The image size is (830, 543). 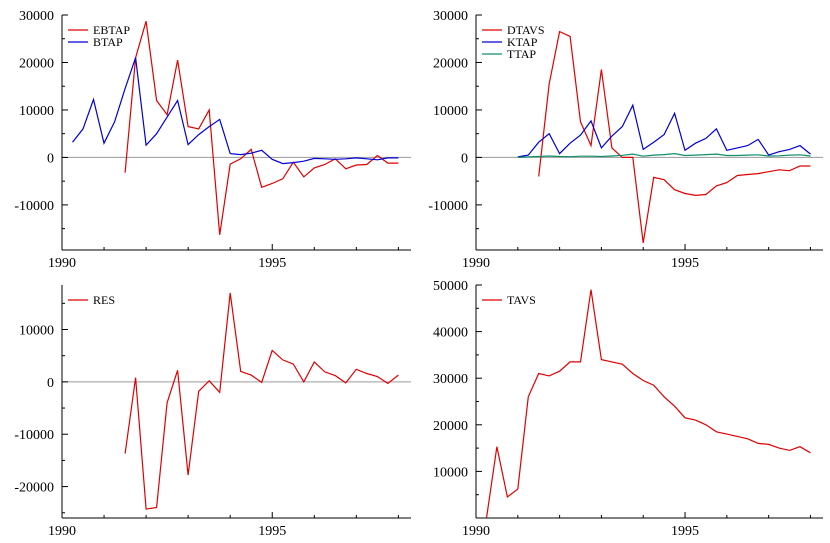 What do you see at coordinates (664, 155) in the screenshot?
I see `series-line-ttap` at bounding box center [664, 155].